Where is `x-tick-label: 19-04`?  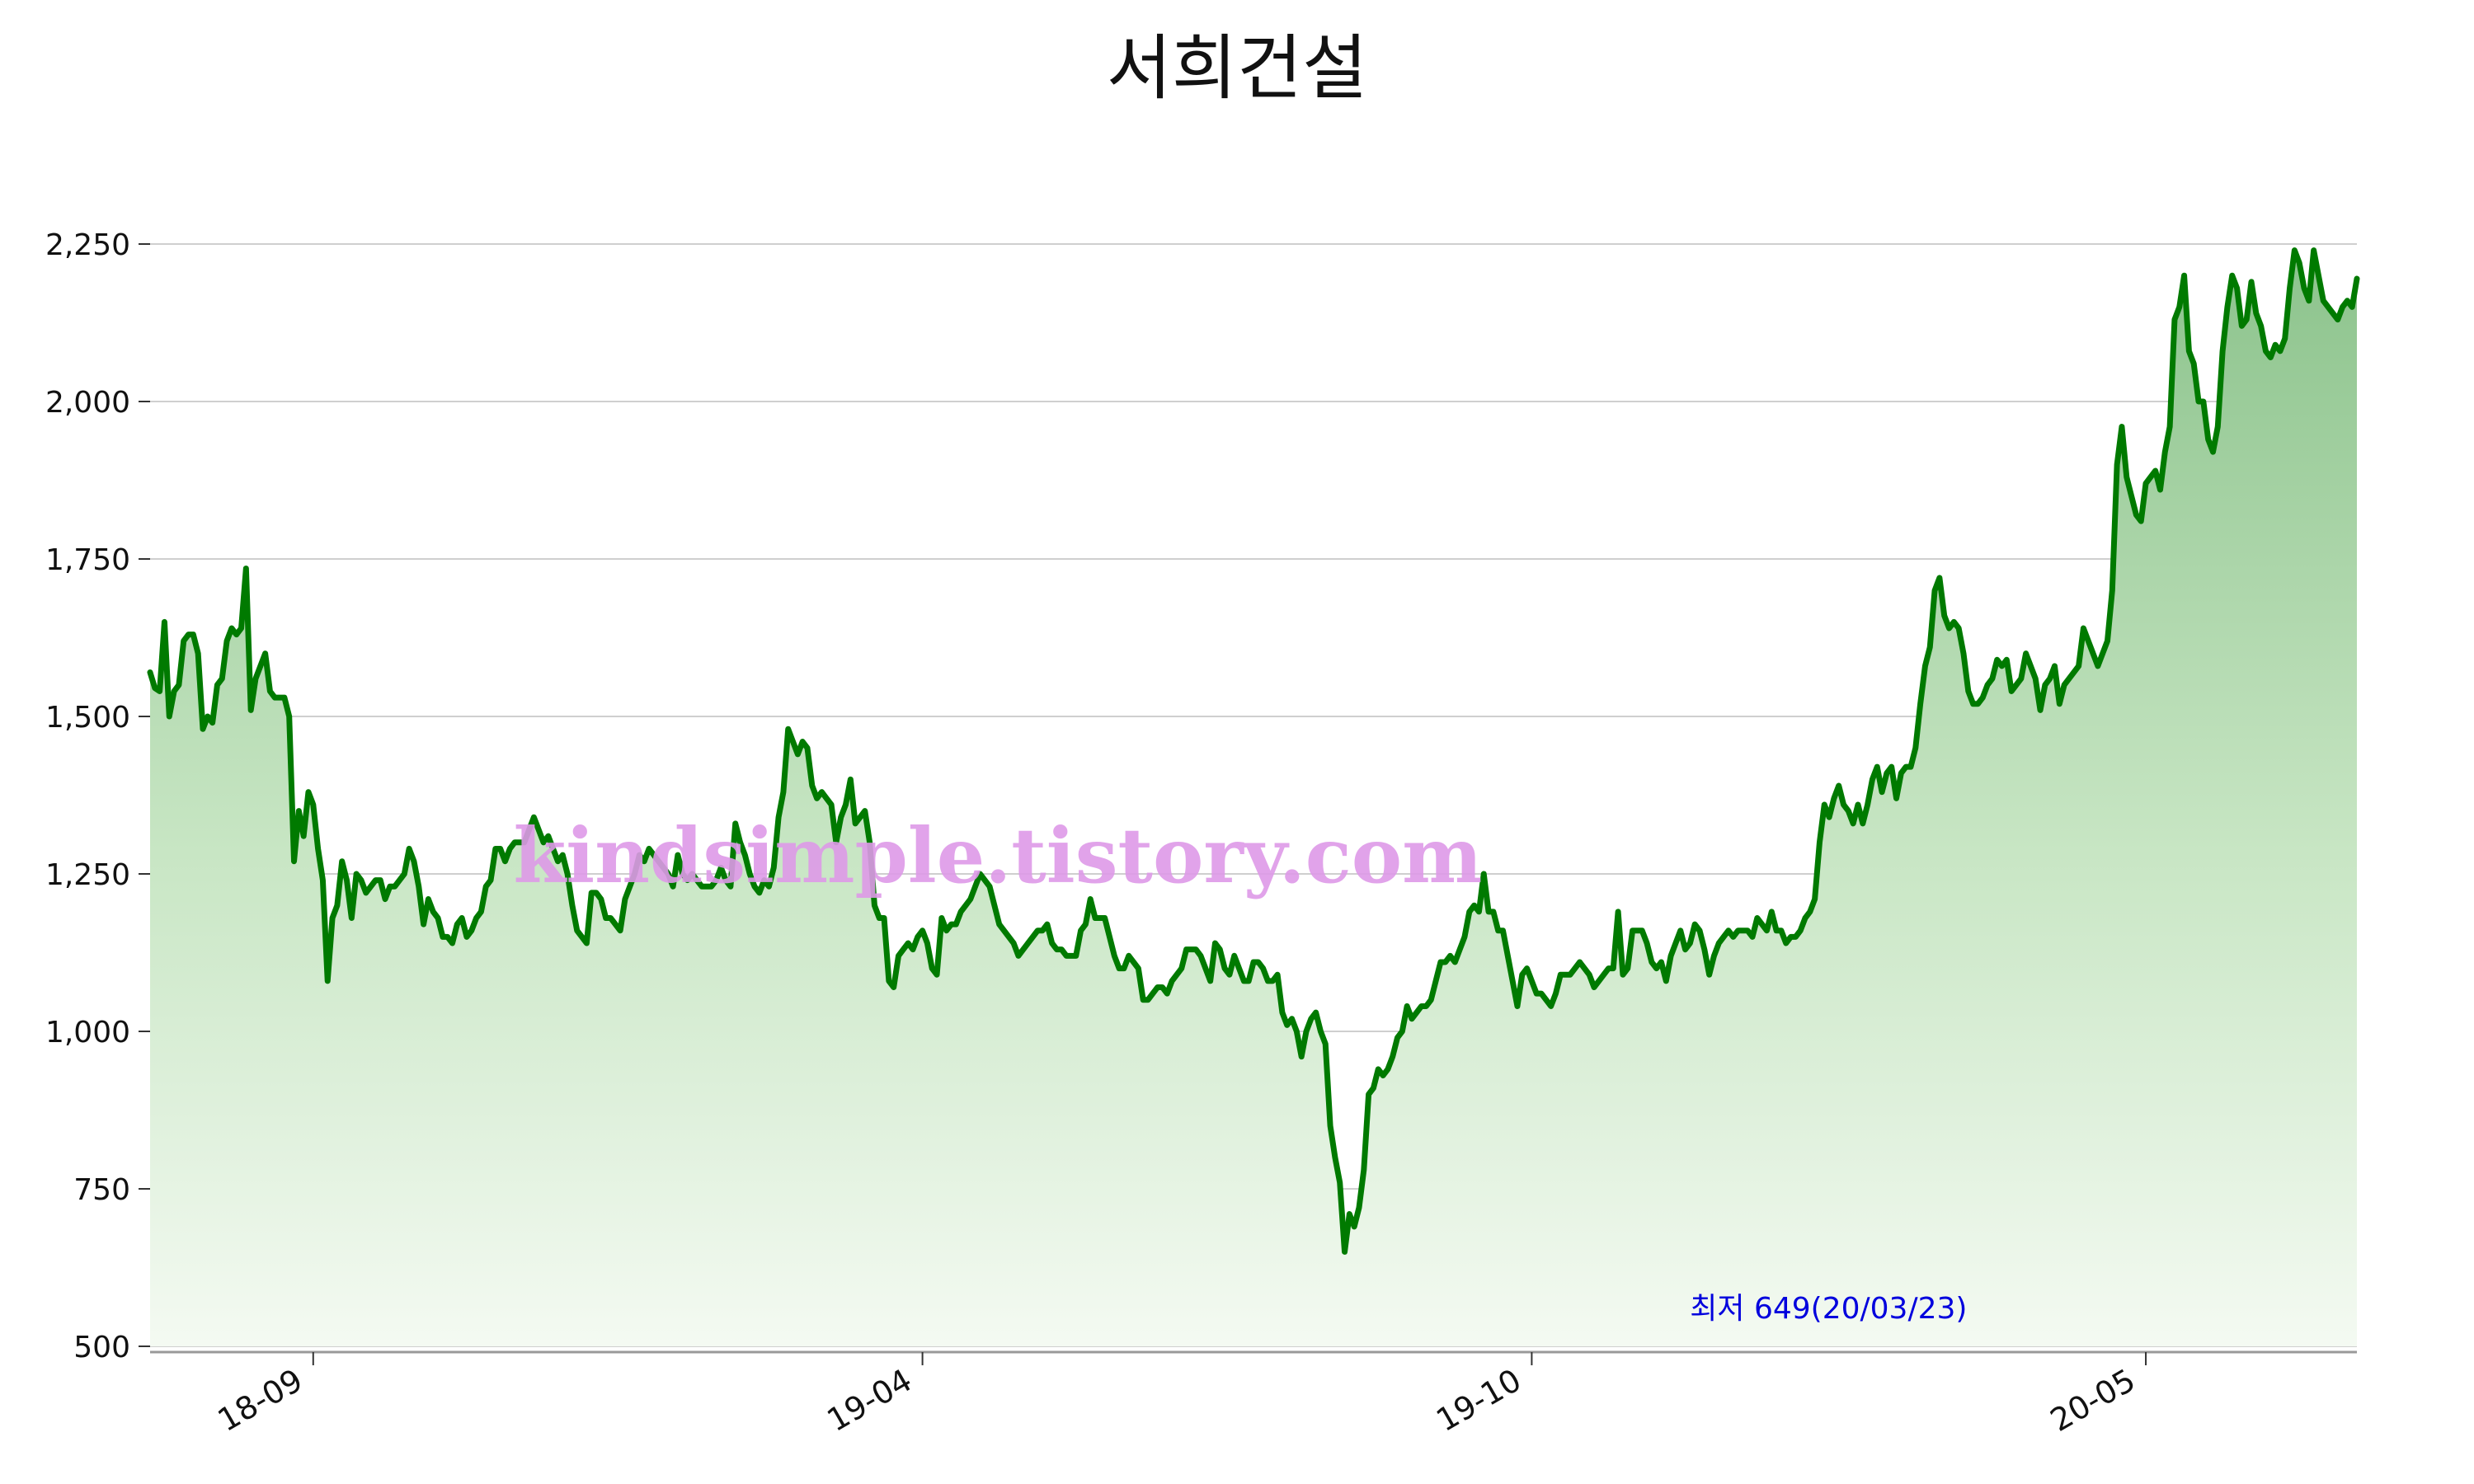
x-tick-label: 19-04 is located at coordinates (869, 1400).